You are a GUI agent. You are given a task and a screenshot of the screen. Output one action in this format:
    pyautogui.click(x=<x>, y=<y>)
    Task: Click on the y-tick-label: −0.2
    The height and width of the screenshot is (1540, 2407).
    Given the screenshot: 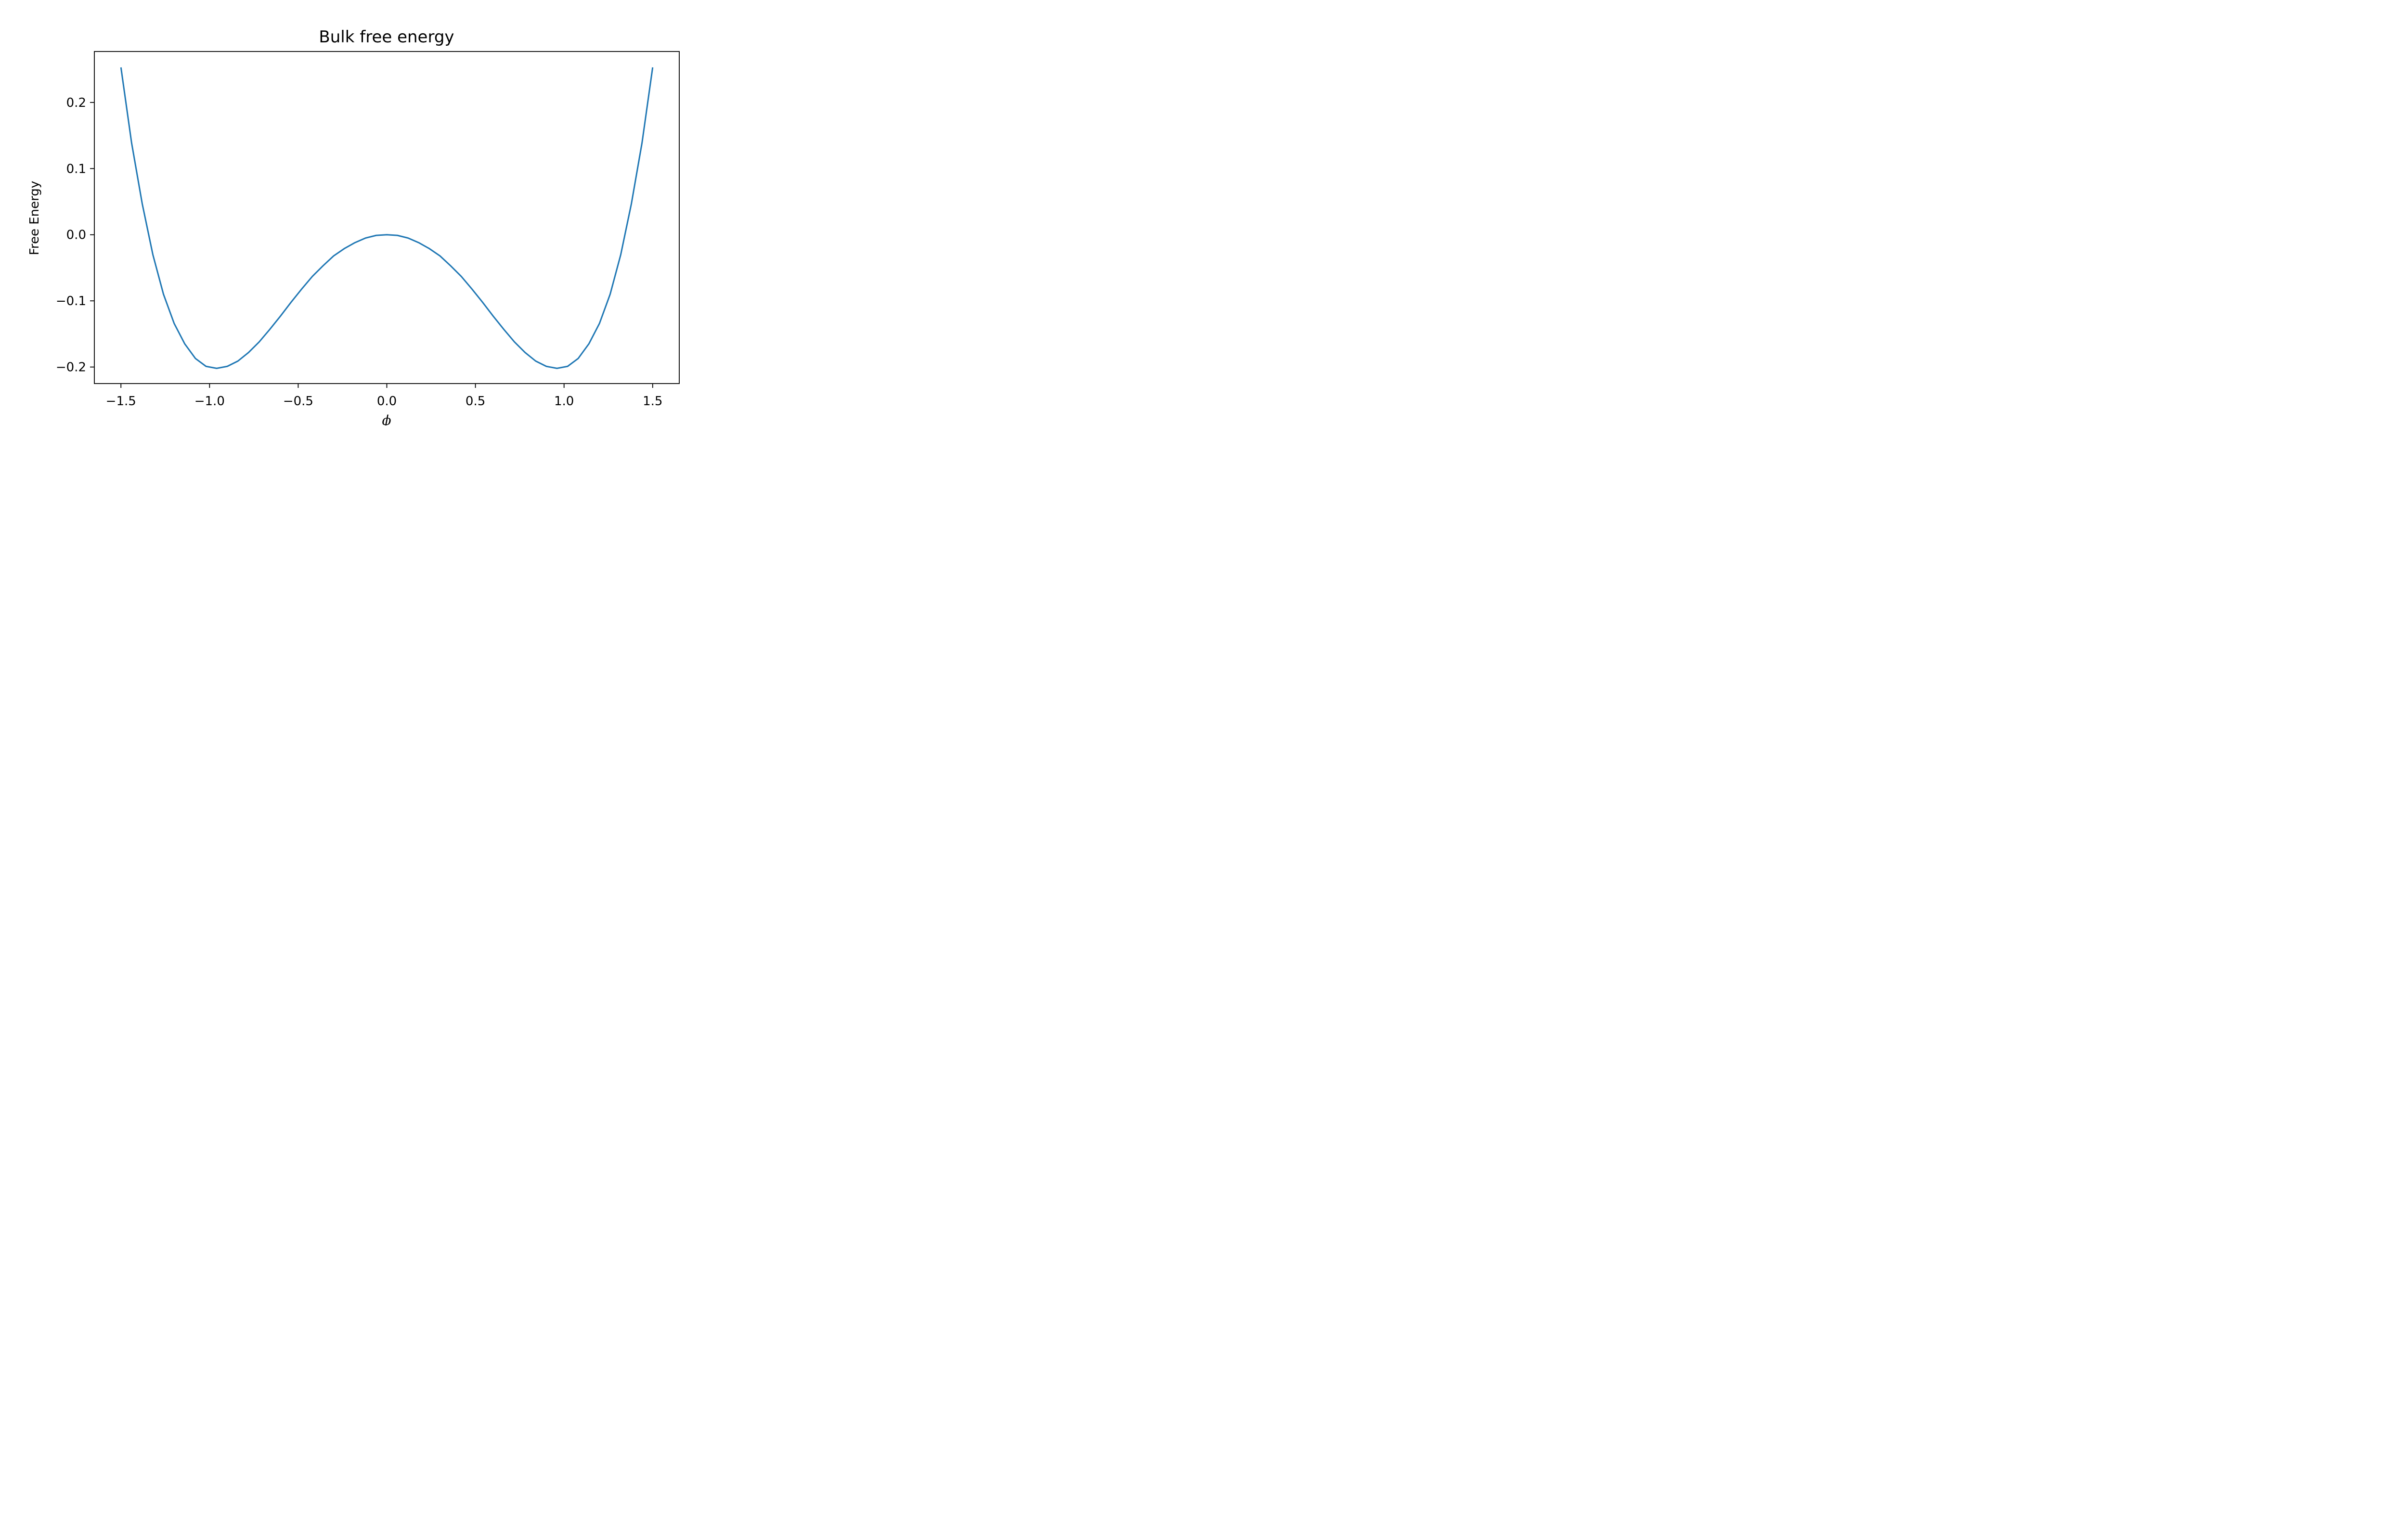 What is the action you would take?
    pyautogui.click(x=71, y=367)
    